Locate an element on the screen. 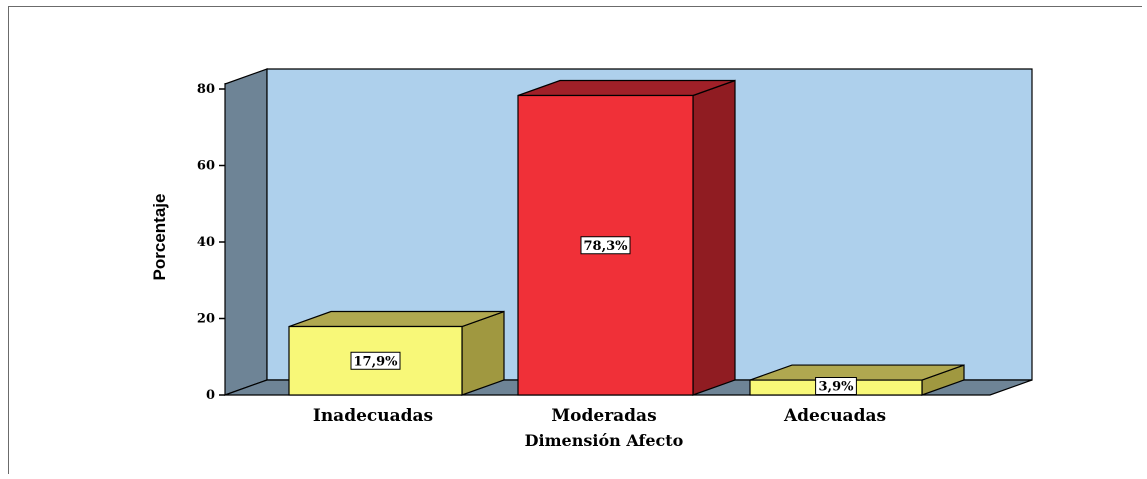 The height and width of the screenshot is (479, 1147). bar-side is located at coordinates (714, 237).